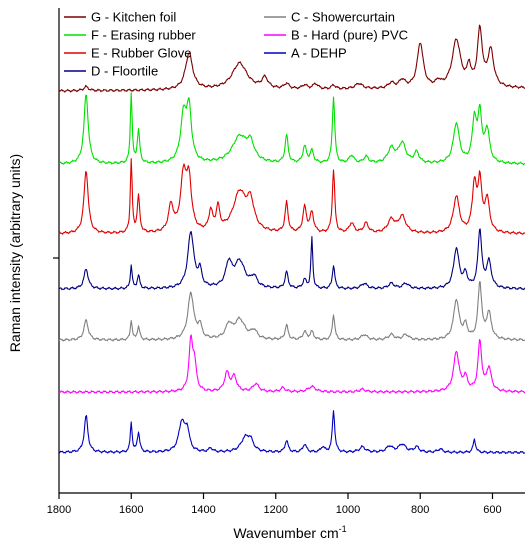 Image resolution: width=525 pixels, height=547 pixels. I want to click on legend-label: G - Kitchen foil, so click(133, 17).